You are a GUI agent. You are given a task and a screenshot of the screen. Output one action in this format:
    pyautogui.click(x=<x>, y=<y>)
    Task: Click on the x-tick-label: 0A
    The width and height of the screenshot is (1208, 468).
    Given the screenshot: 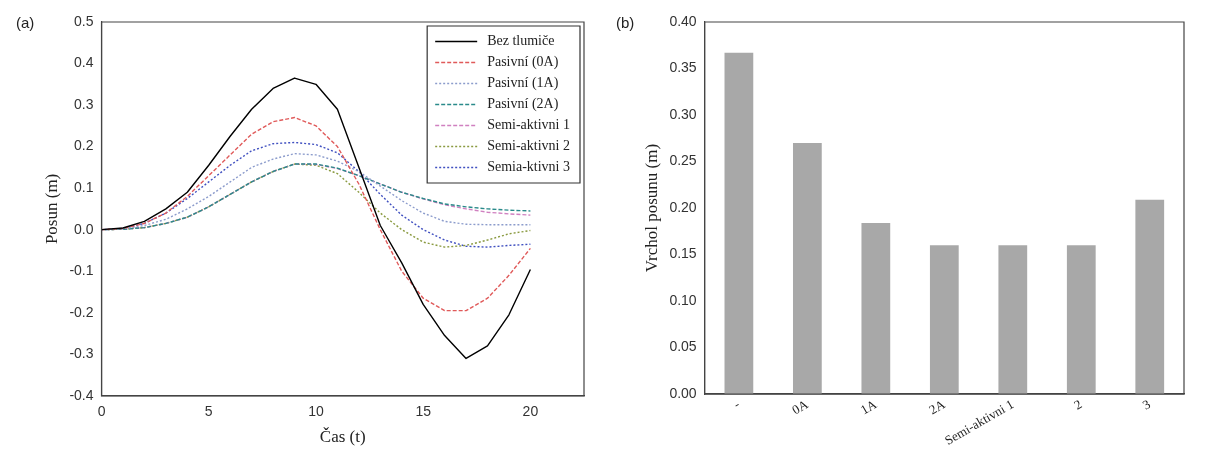 What is the action you would take?
    pyautogui.click(x=800, y=407)
    